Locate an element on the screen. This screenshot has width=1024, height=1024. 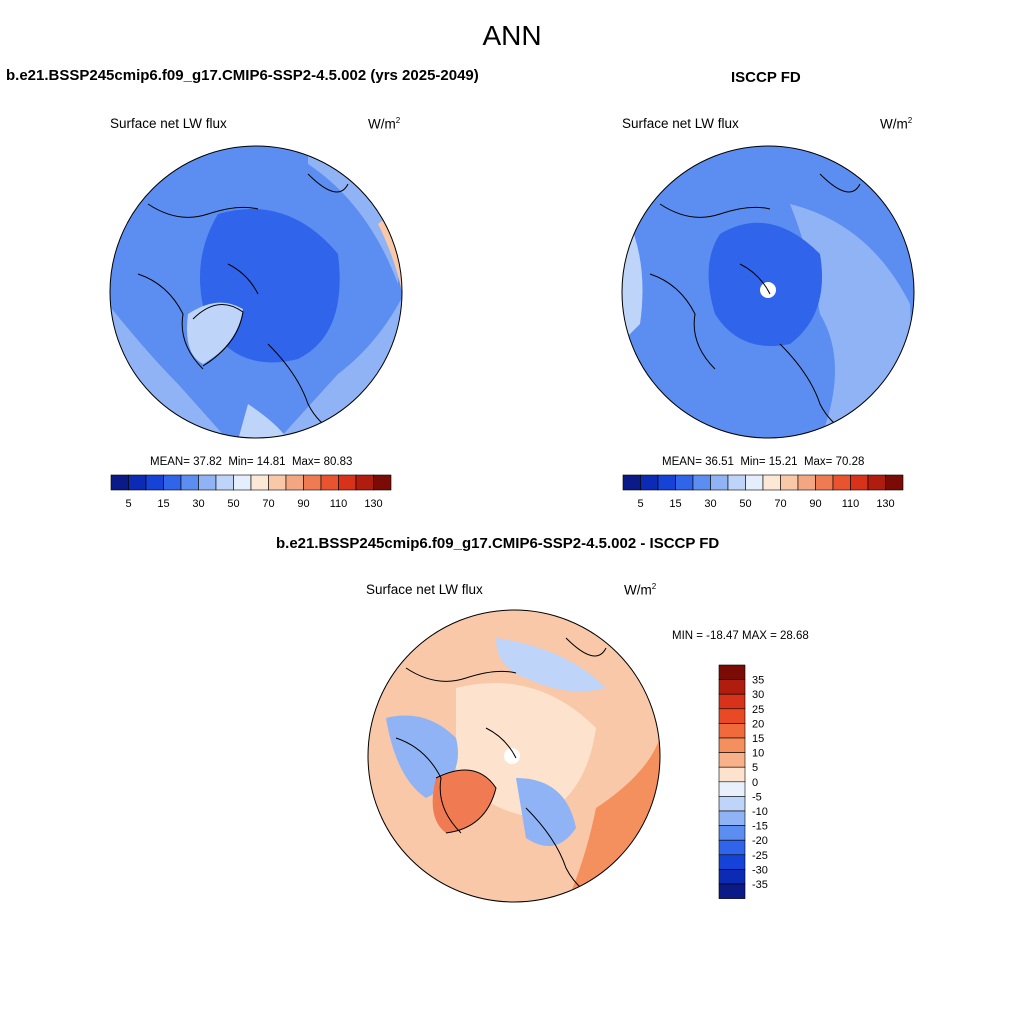
panel-3-units: W/m2 is located at coordinates (640, 590).